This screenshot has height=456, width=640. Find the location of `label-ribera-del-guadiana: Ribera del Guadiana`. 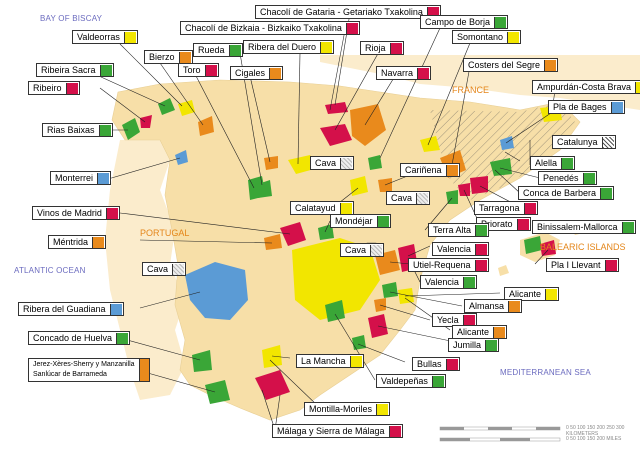

label-ribera-del-guadiana: Ribera del Guadiana is located at coordinates (71, 309).